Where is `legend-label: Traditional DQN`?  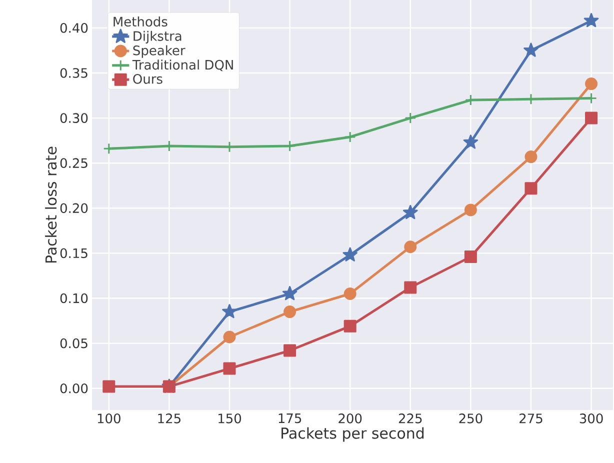 legend-label: Traditional DQN is located at coordinates (182, 66).